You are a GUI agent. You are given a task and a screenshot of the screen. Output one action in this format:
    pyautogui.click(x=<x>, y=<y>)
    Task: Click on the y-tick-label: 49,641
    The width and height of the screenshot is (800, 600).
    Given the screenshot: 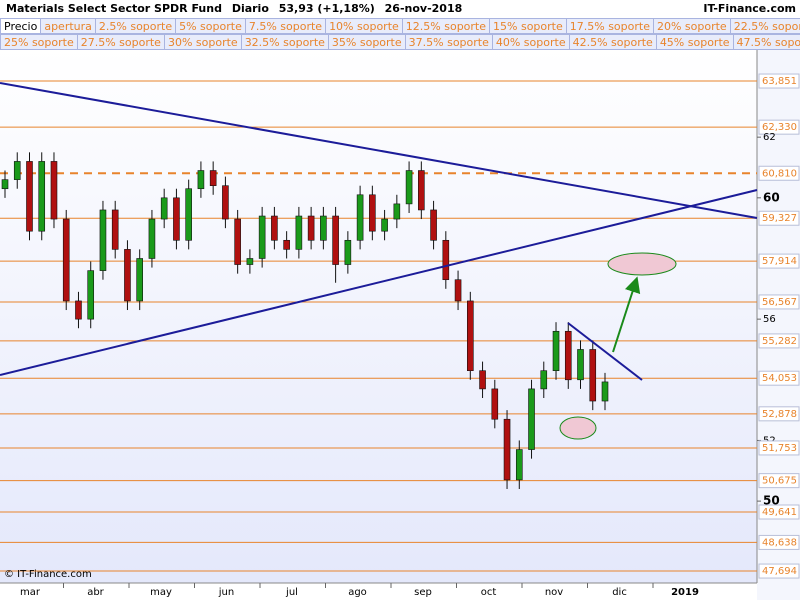 What is the action you would take?
    pyautogui.click(x=779, y=512)
    